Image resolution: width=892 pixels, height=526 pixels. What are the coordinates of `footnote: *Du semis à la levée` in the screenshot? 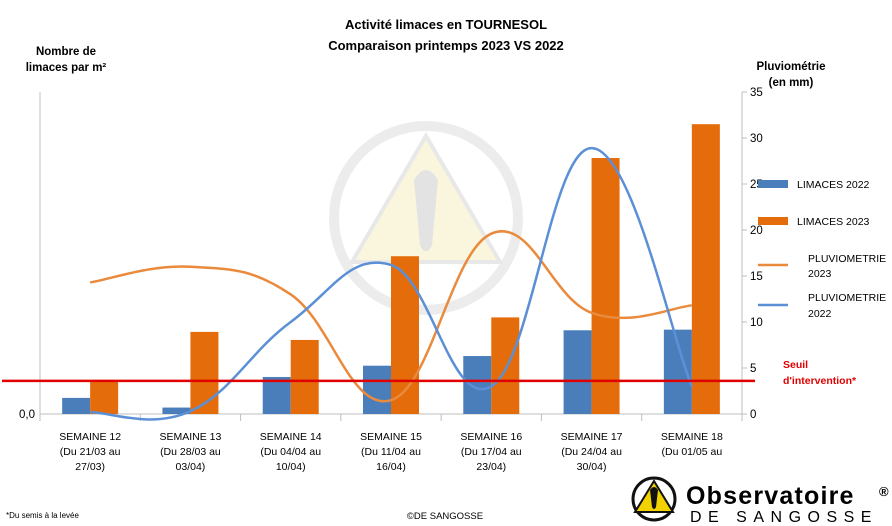 It's located at (42, 515).